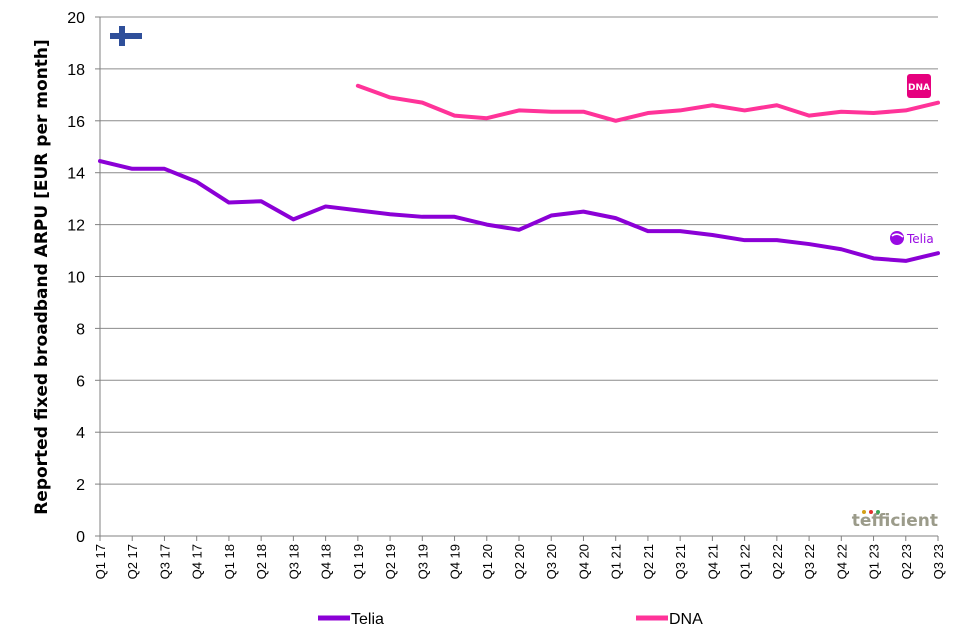  I want to click on telia-logo: Telia, so click(912, 238).